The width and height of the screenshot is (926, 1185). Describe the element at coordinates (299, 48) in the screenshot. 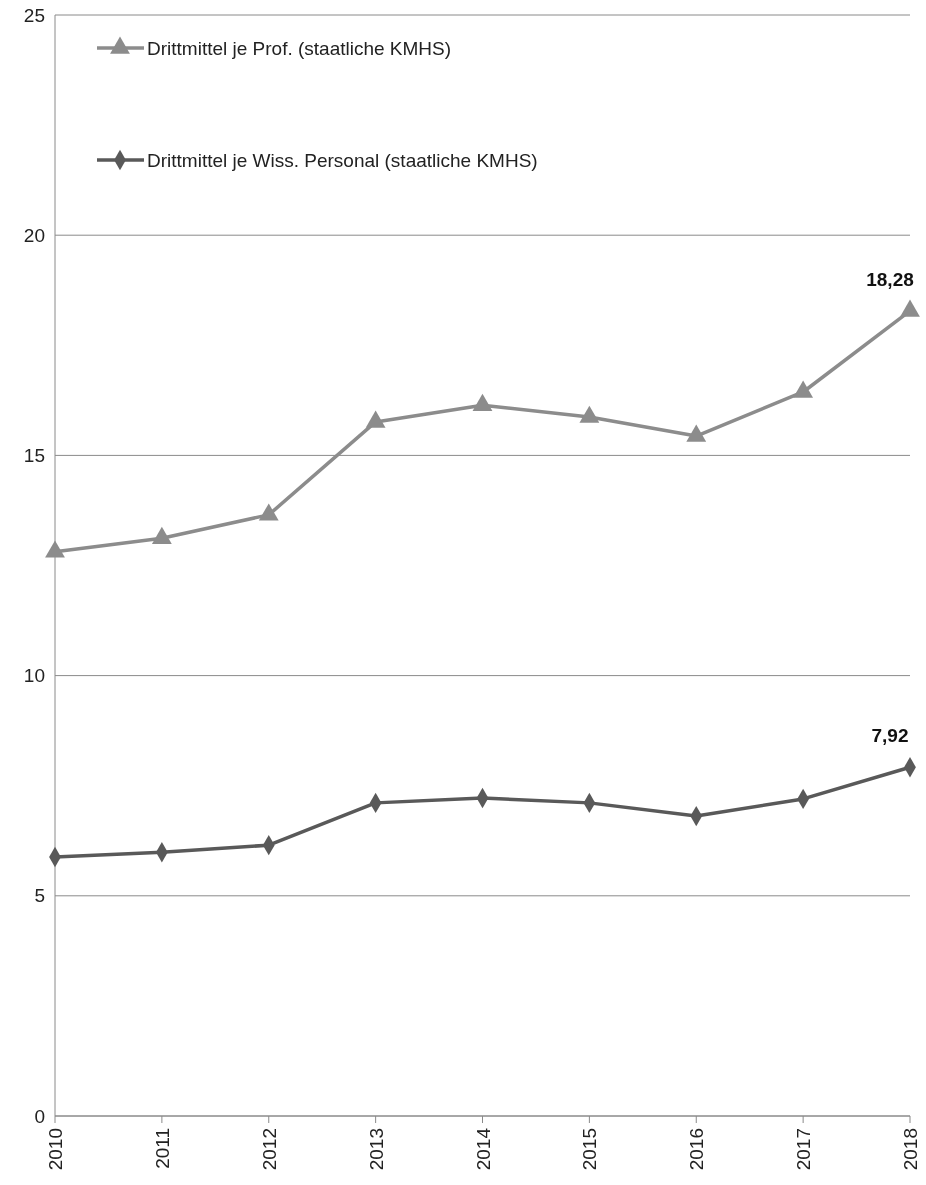

I see `legend-label: Drittmittel je Prof. (staatliche KMHS)` at that location.